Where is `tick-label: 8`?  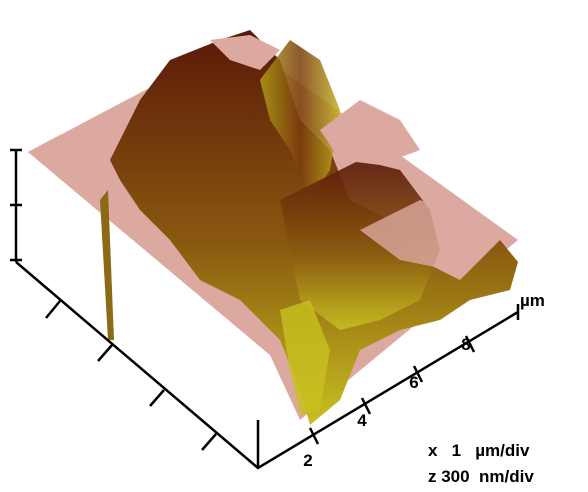
tick-label: 8 is located at coordinates (465, 344).